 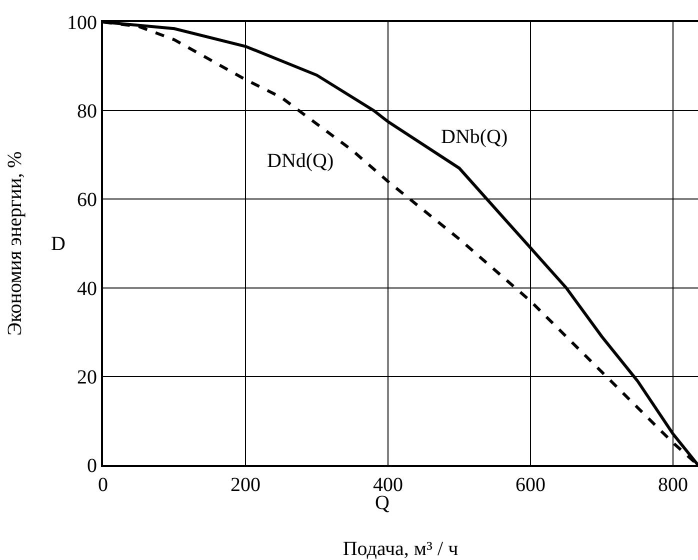 I want to click on y-tick-label: 80, so click(x=87, y=111).